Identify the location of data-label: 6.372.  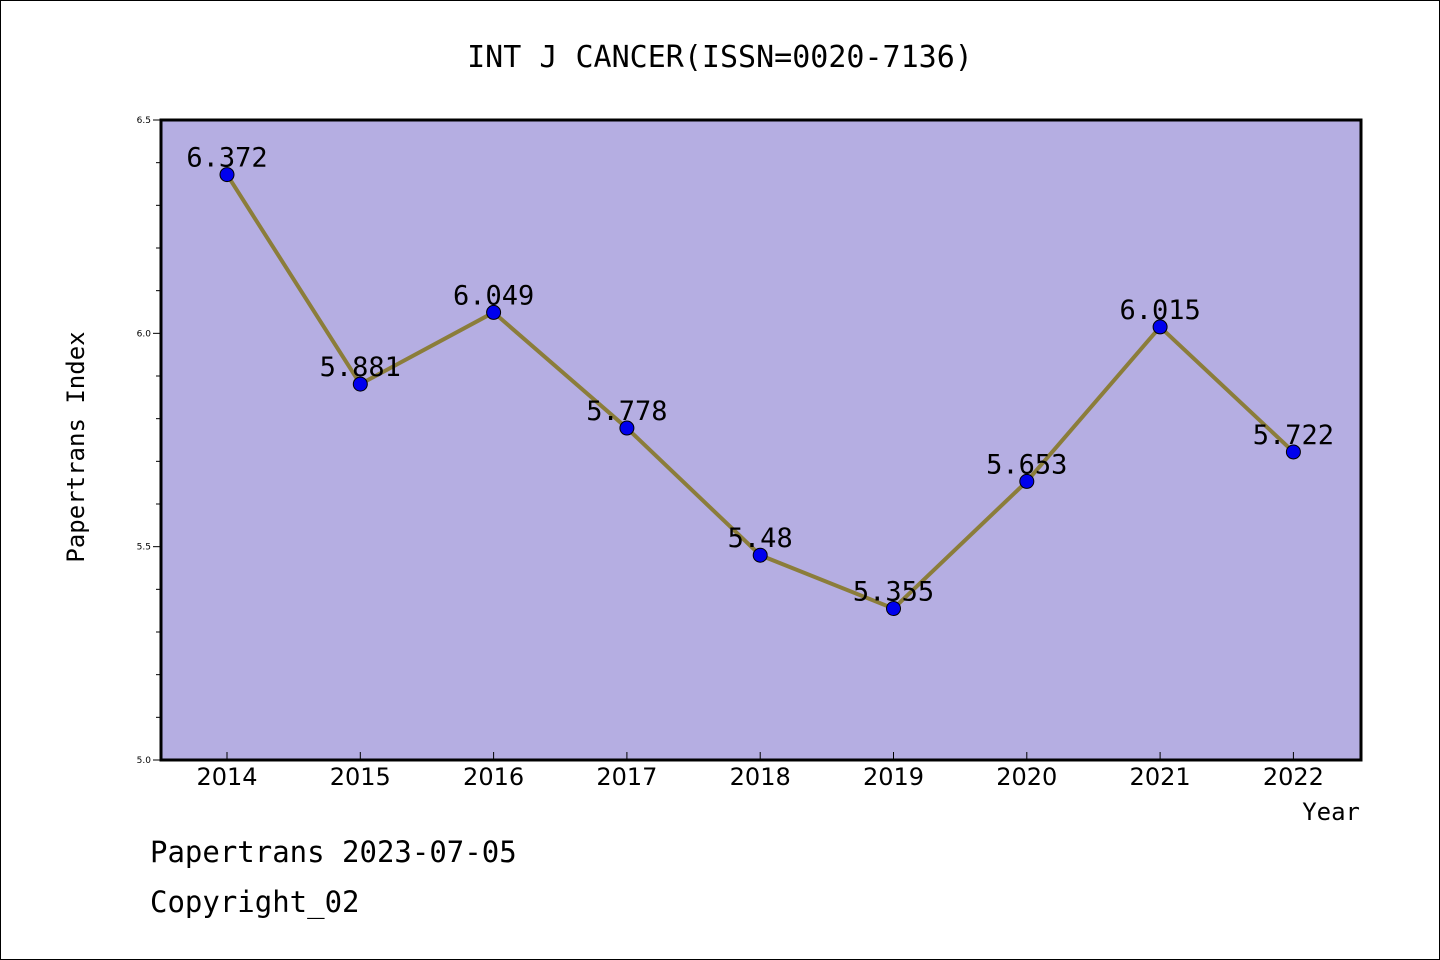
(226, 158).